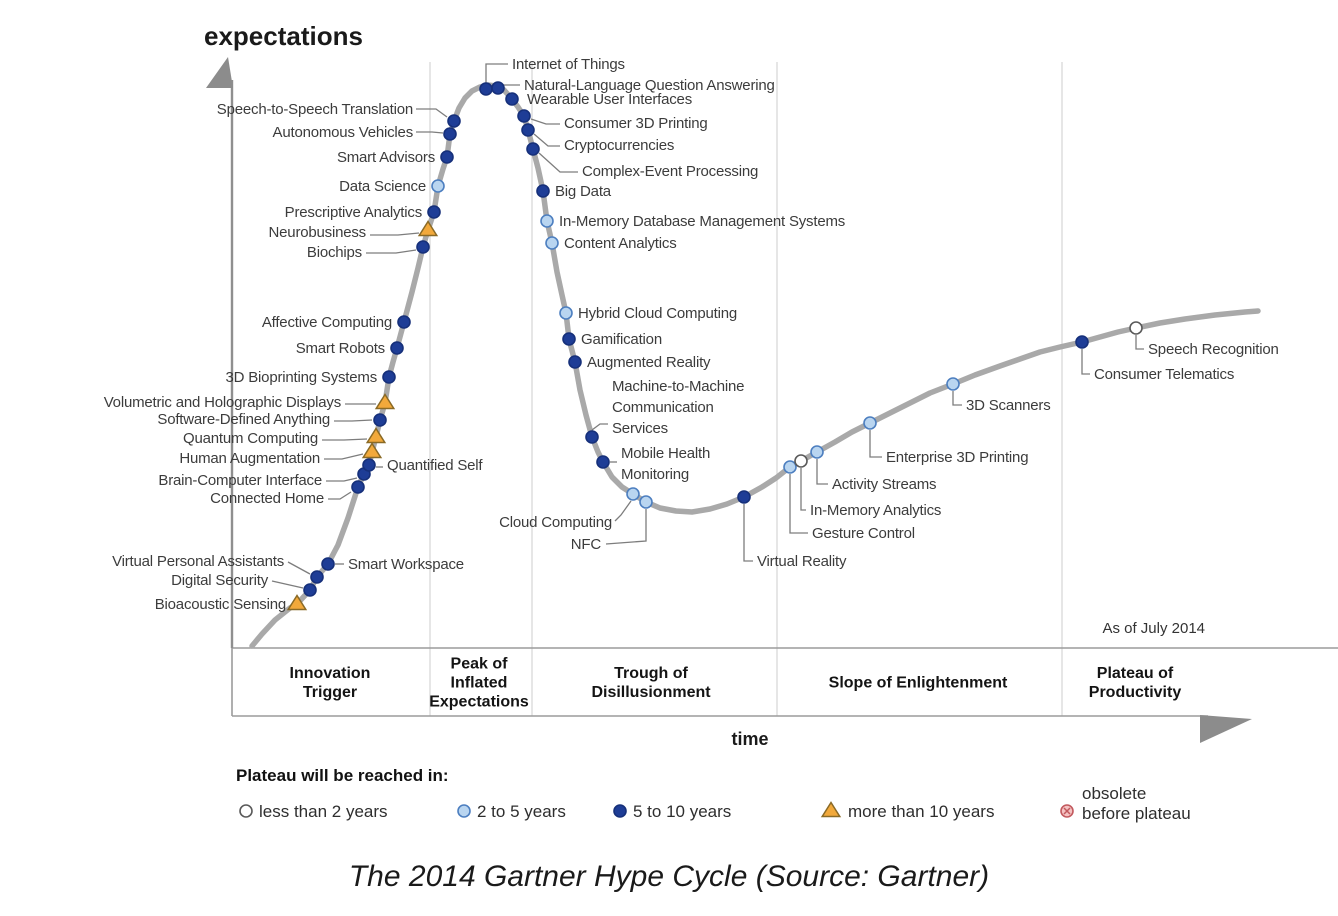  I want to click on marker-nfc, so click(646, 502).